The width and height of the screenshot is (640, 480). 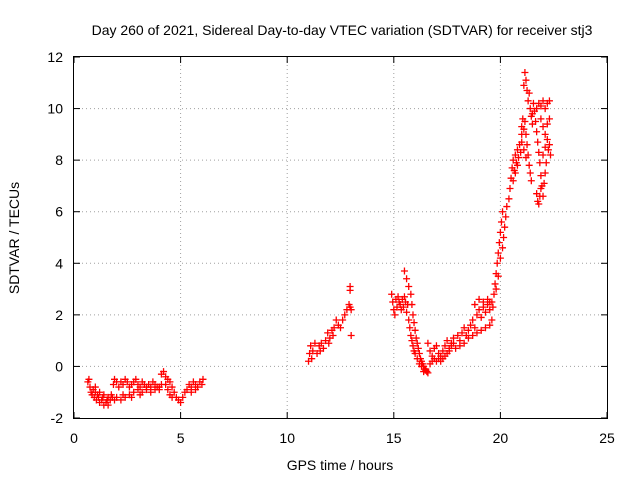 I want to click on y-tick-label: 10, so click(x=55, y=109).